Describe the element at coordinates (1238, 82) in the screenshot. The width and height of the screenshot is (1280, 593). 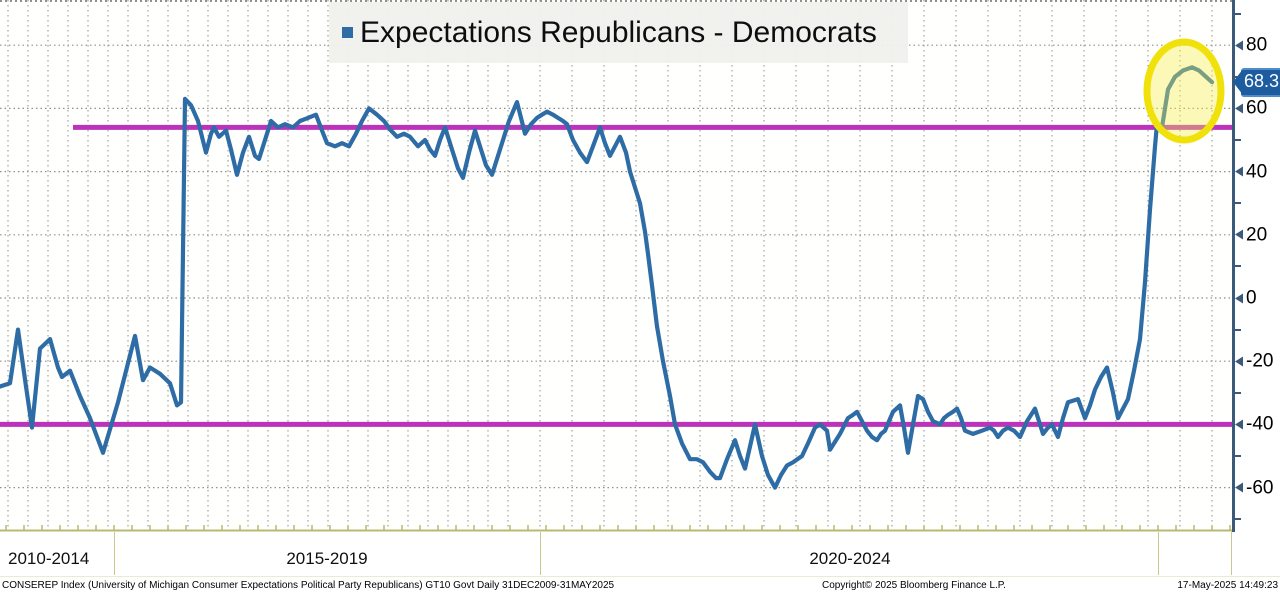
I see `badge-arrow-icon` at that location.